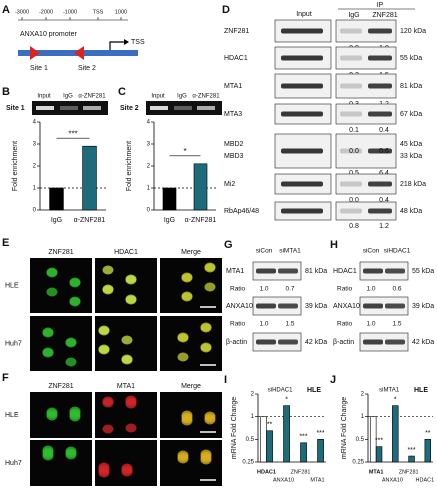 This screenshot has height=500, width=437. Describe the element at coordinates (354, 173) in the screenshot. I see `ratio: 0.5` at that location.